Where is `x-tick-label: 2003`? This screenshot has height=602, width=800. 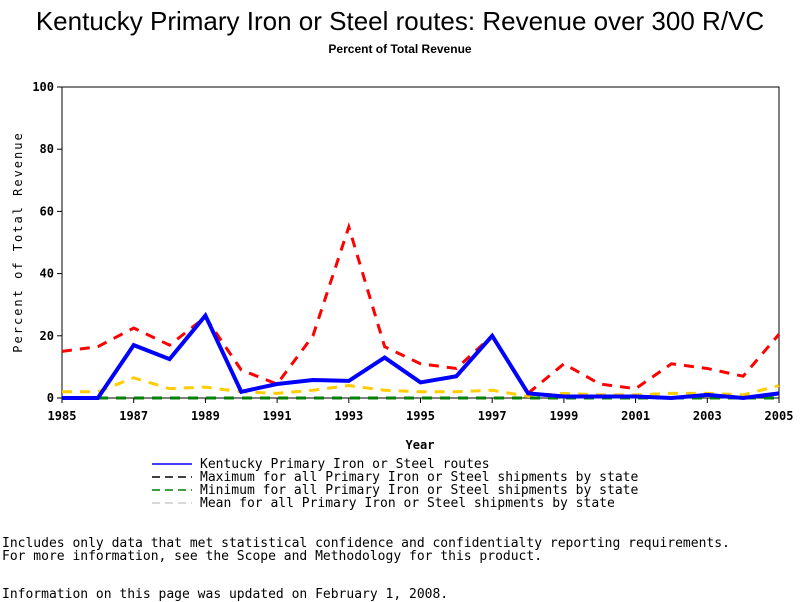 x-tick-label: 2003 is located at coordinates (707, 416).